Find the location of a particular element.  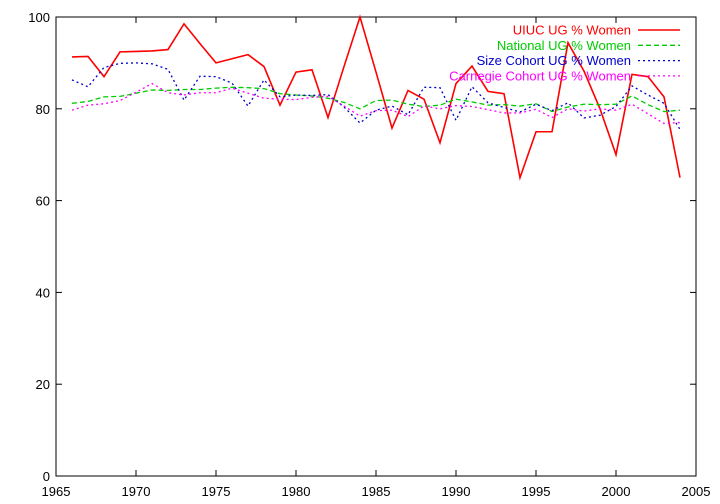

legend-label-2: National UG % Women is located at coordinates (564, 45).